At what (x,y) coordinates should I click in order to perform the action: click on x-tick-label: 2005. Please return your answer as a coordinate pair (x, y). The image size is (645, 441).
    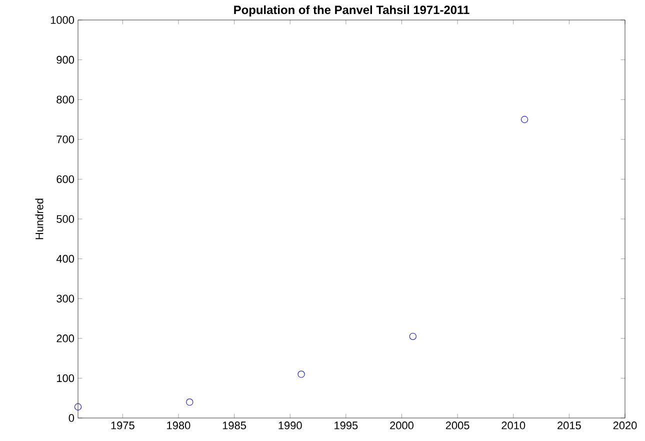
    Looking at the image, I should click on (458, 426).